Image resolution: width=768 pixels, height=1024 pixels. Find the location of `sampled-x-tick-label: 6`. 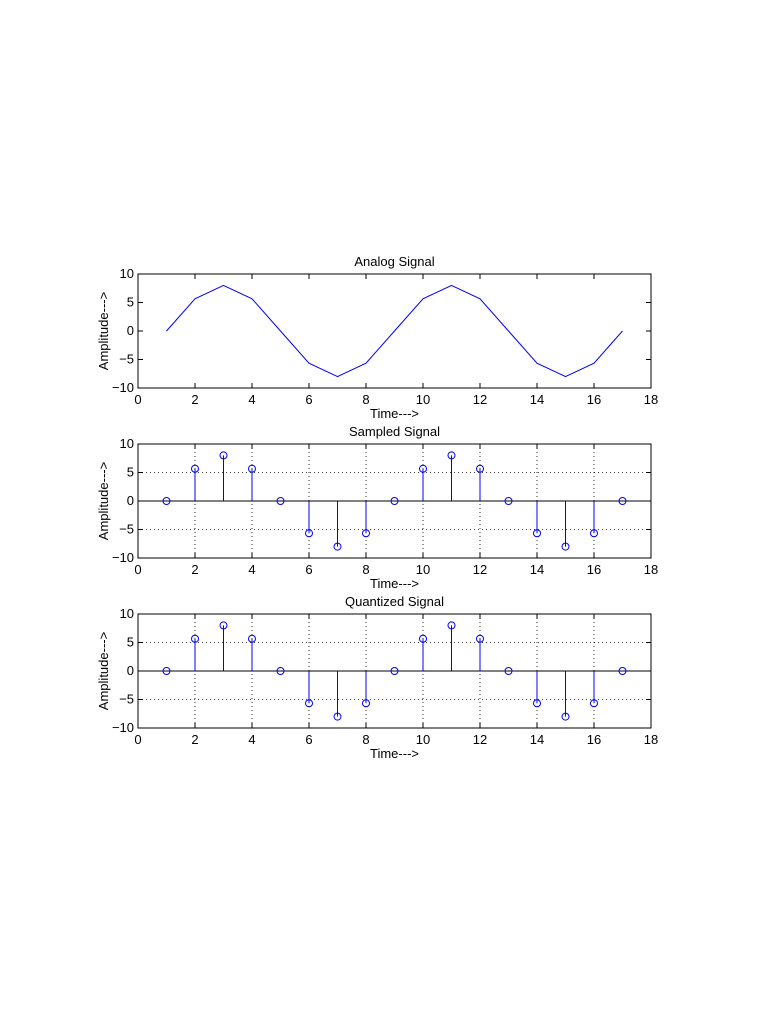

sampled-x-tick-label: 6 is located at coordinates (308, 569).